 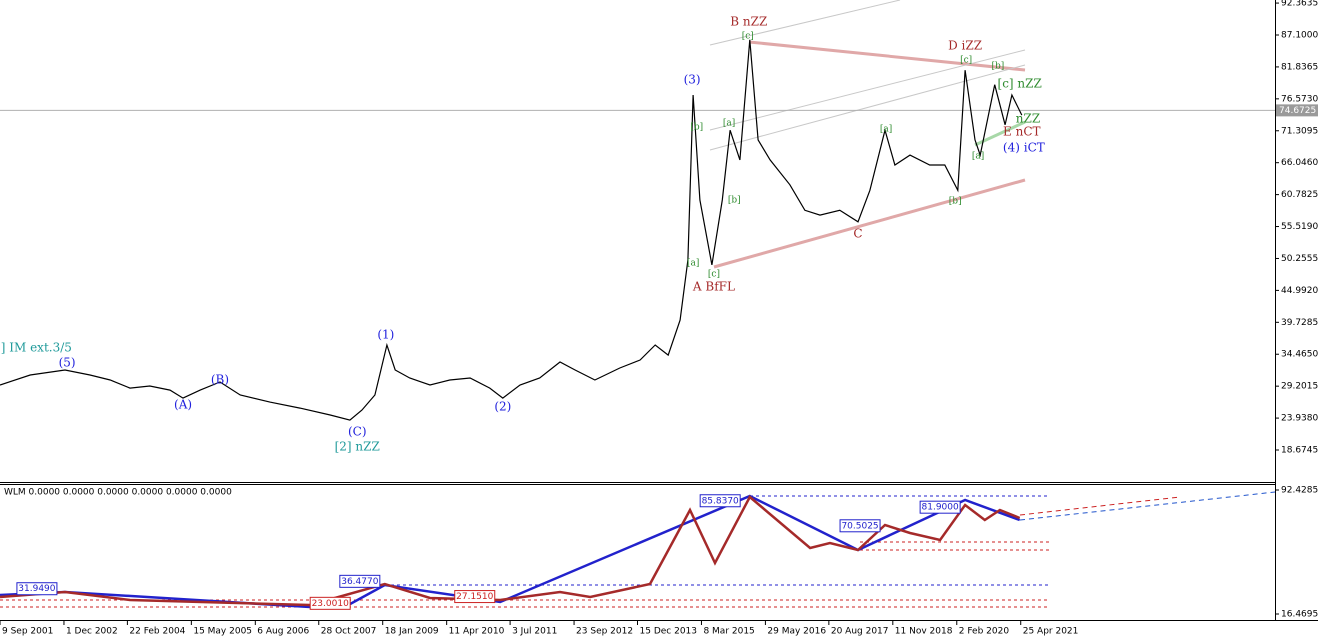 I want to click on projection-line, so click(x=1147, y=506).